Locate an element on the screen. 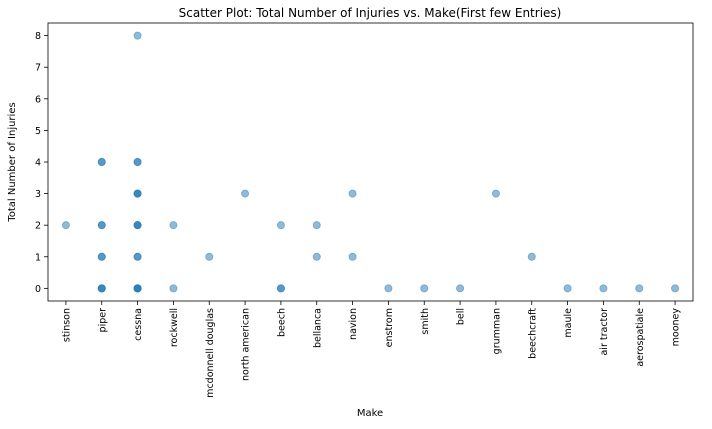 This screenshot has height=429, width=712. y-tick-label: 4 is located at coordinates (38, 163).